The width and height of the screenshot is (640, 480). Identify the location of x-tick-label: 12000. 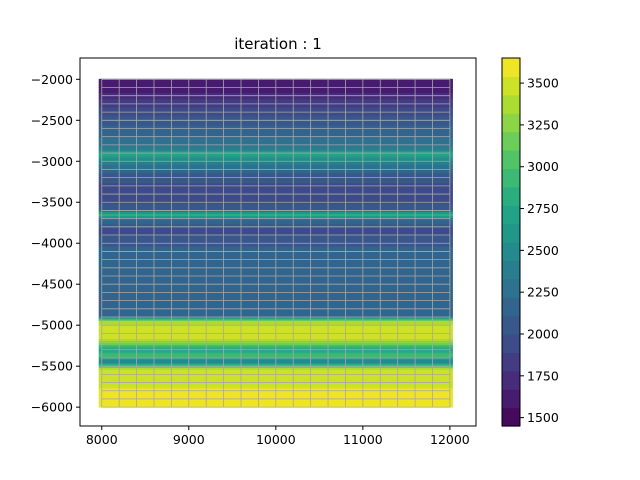
(450, 439).